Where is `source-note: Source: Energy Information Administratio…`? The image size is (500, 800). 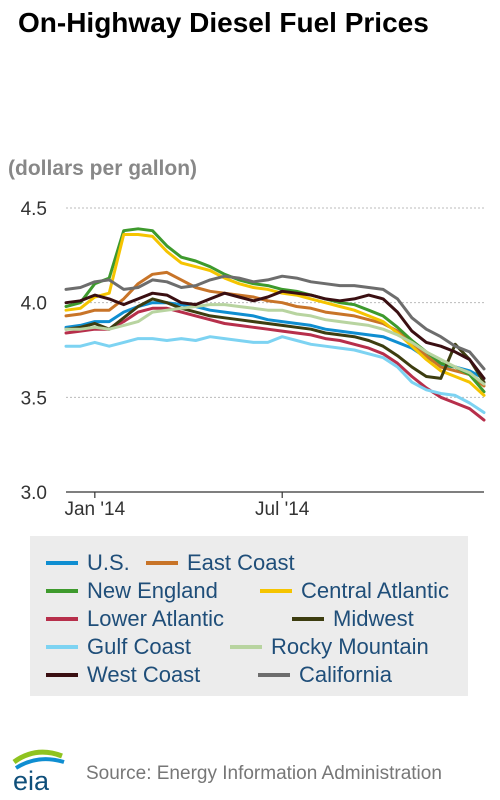 source-note: Source: Energy Information Administratio… is located at coordinates (264, 773).